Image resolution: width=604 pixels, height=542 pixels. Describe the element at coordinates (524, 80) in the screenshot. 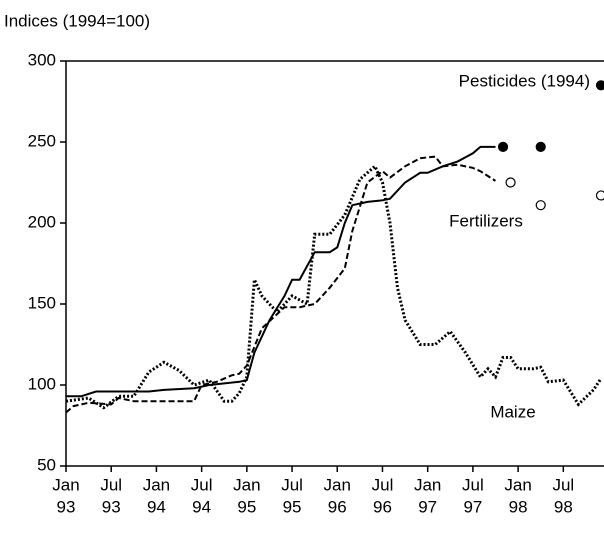

I see `series-label: Pesticides (1994)` at that location.